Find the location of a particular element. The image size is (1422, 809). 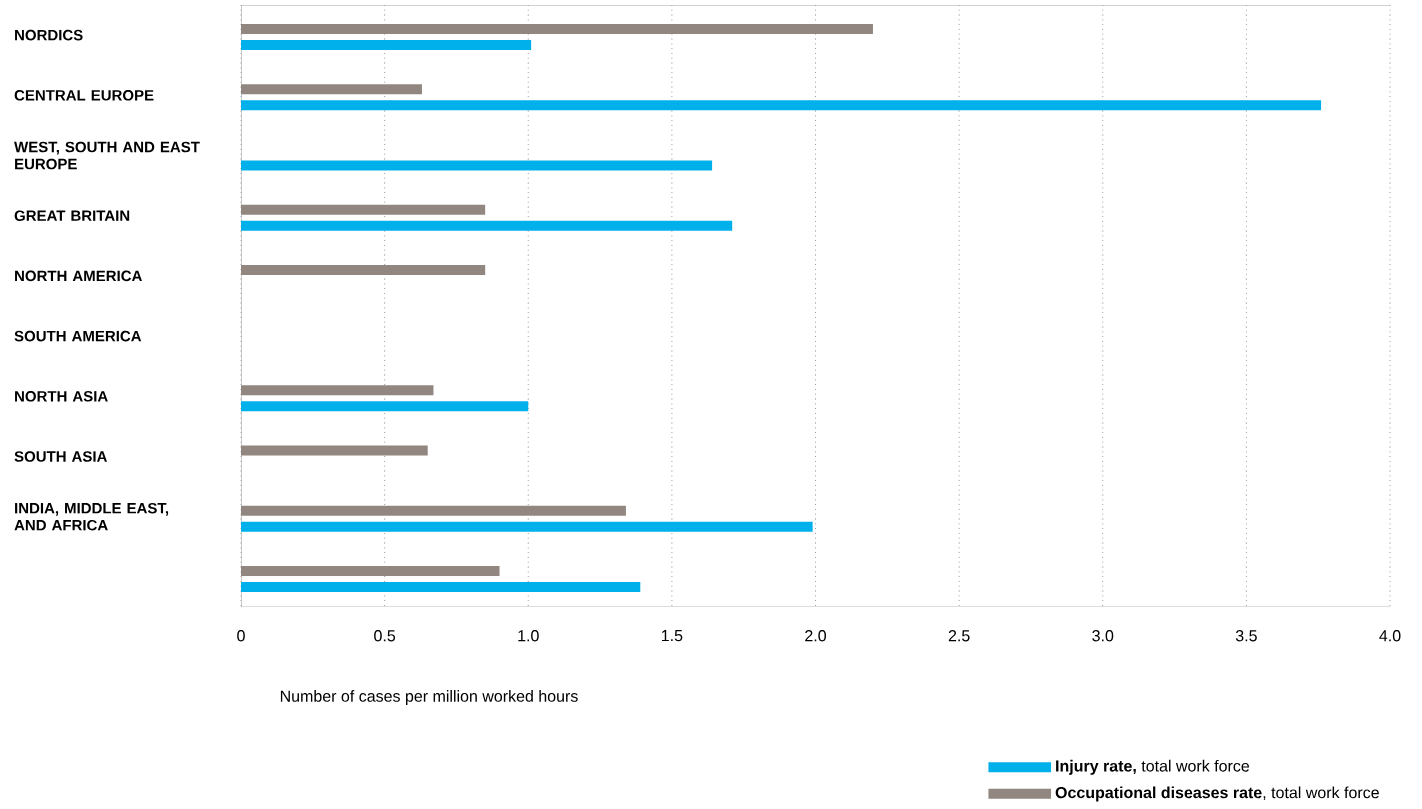

legend-label: Injury rate, total work force is located at coordinates (1153, 767).